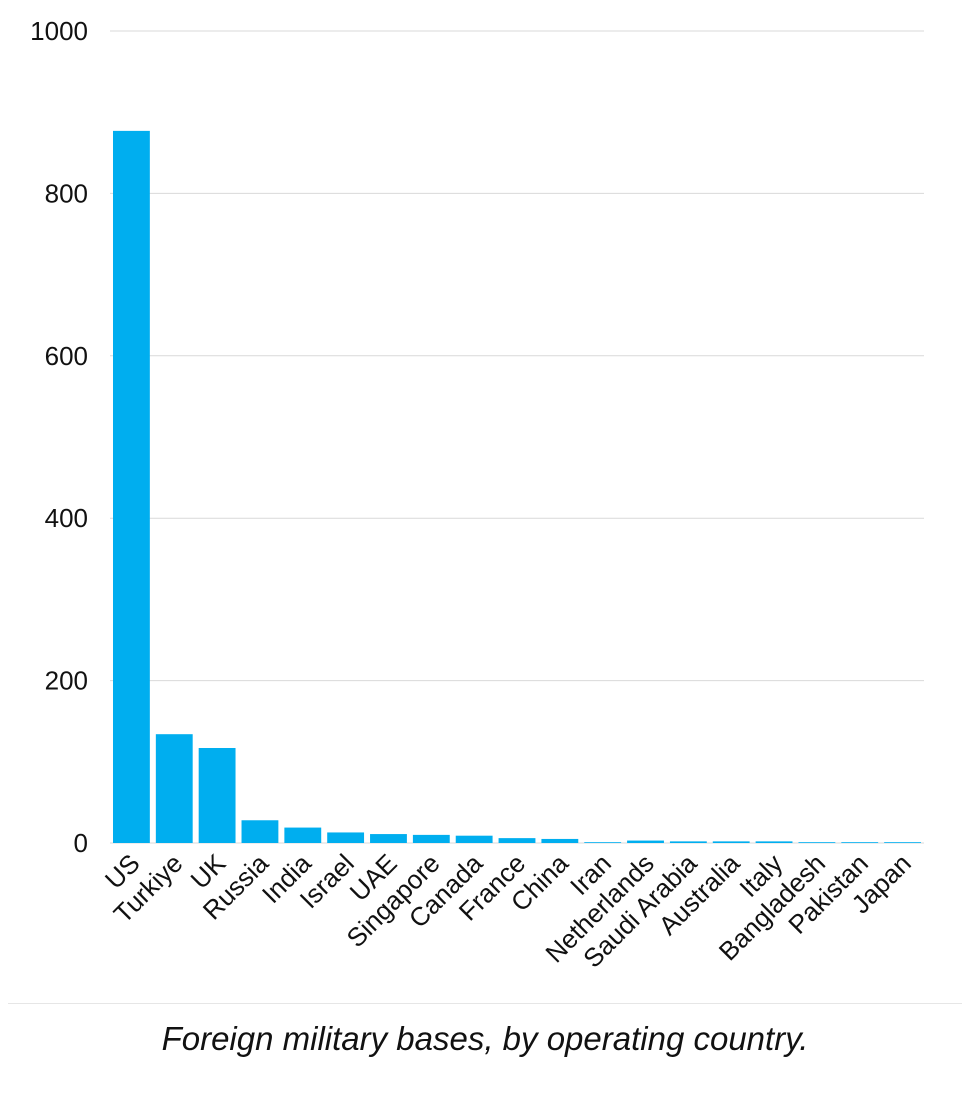 This screenshot has height=1096, width=970. I want to click on y-tick-label: 1000, so click(59, 31).